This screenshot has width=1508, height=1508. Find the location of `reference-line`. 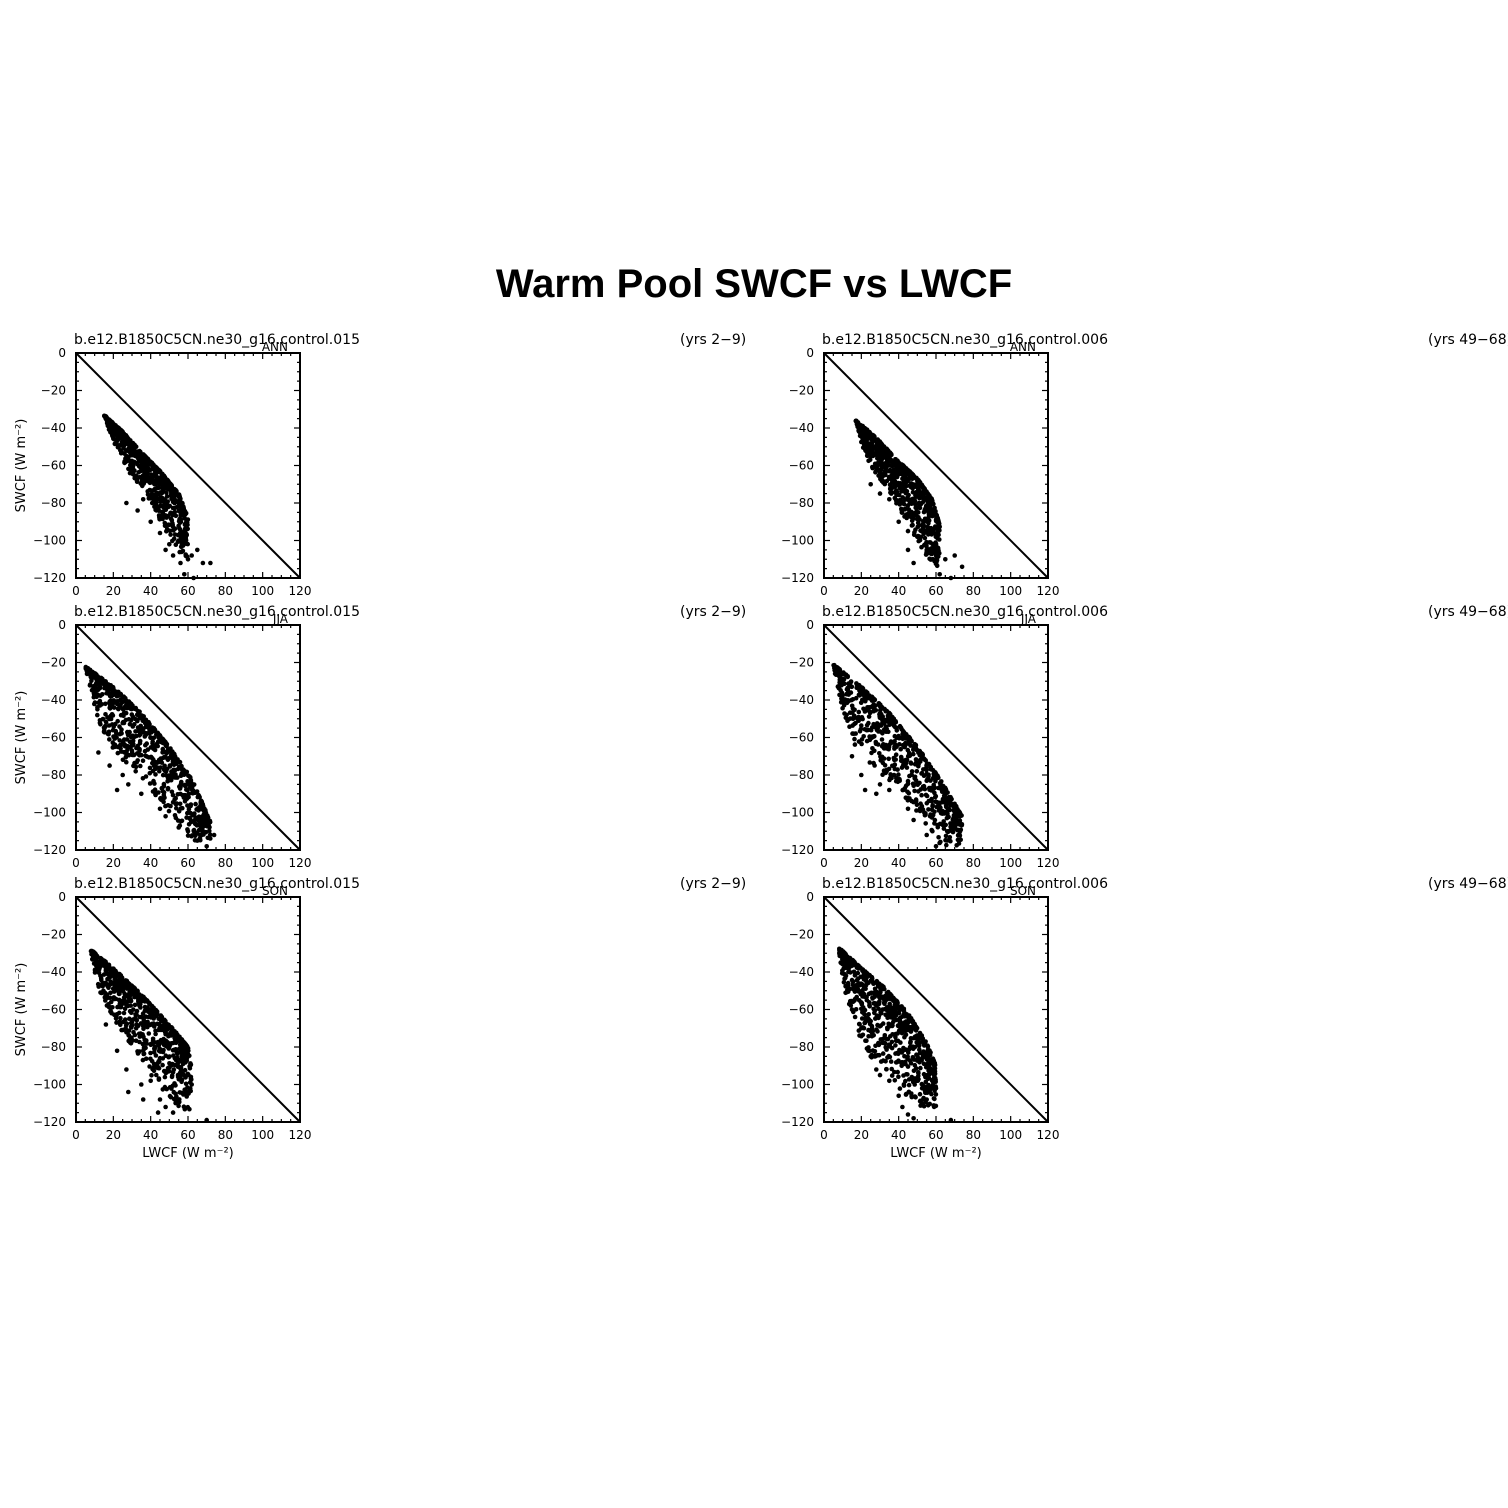

reference-line is located at coordinates (188, 737).